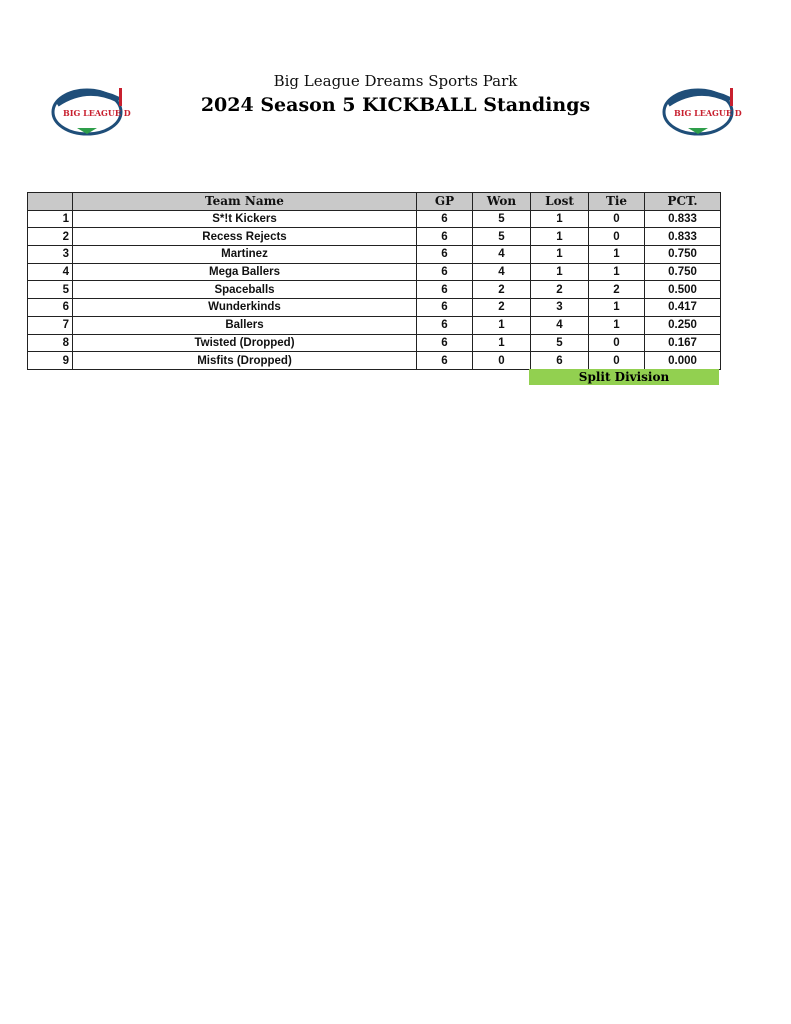 The width and height of the screenshot is (791, 1024). Describe the element at coordinates (50, 343) in the screenshot. I see `cell-rank: 8` at that location.